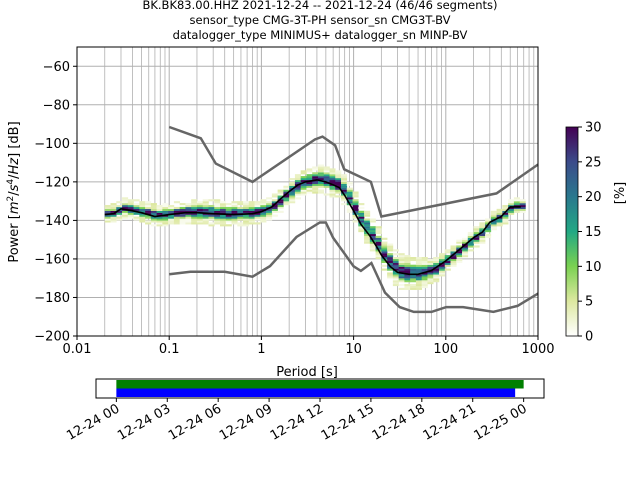 The height and width of the screenshot is (480, 640). Describe the element at coordinates (537, 349) in the screenshot. I see `x-tick-label: 1000` at that location.